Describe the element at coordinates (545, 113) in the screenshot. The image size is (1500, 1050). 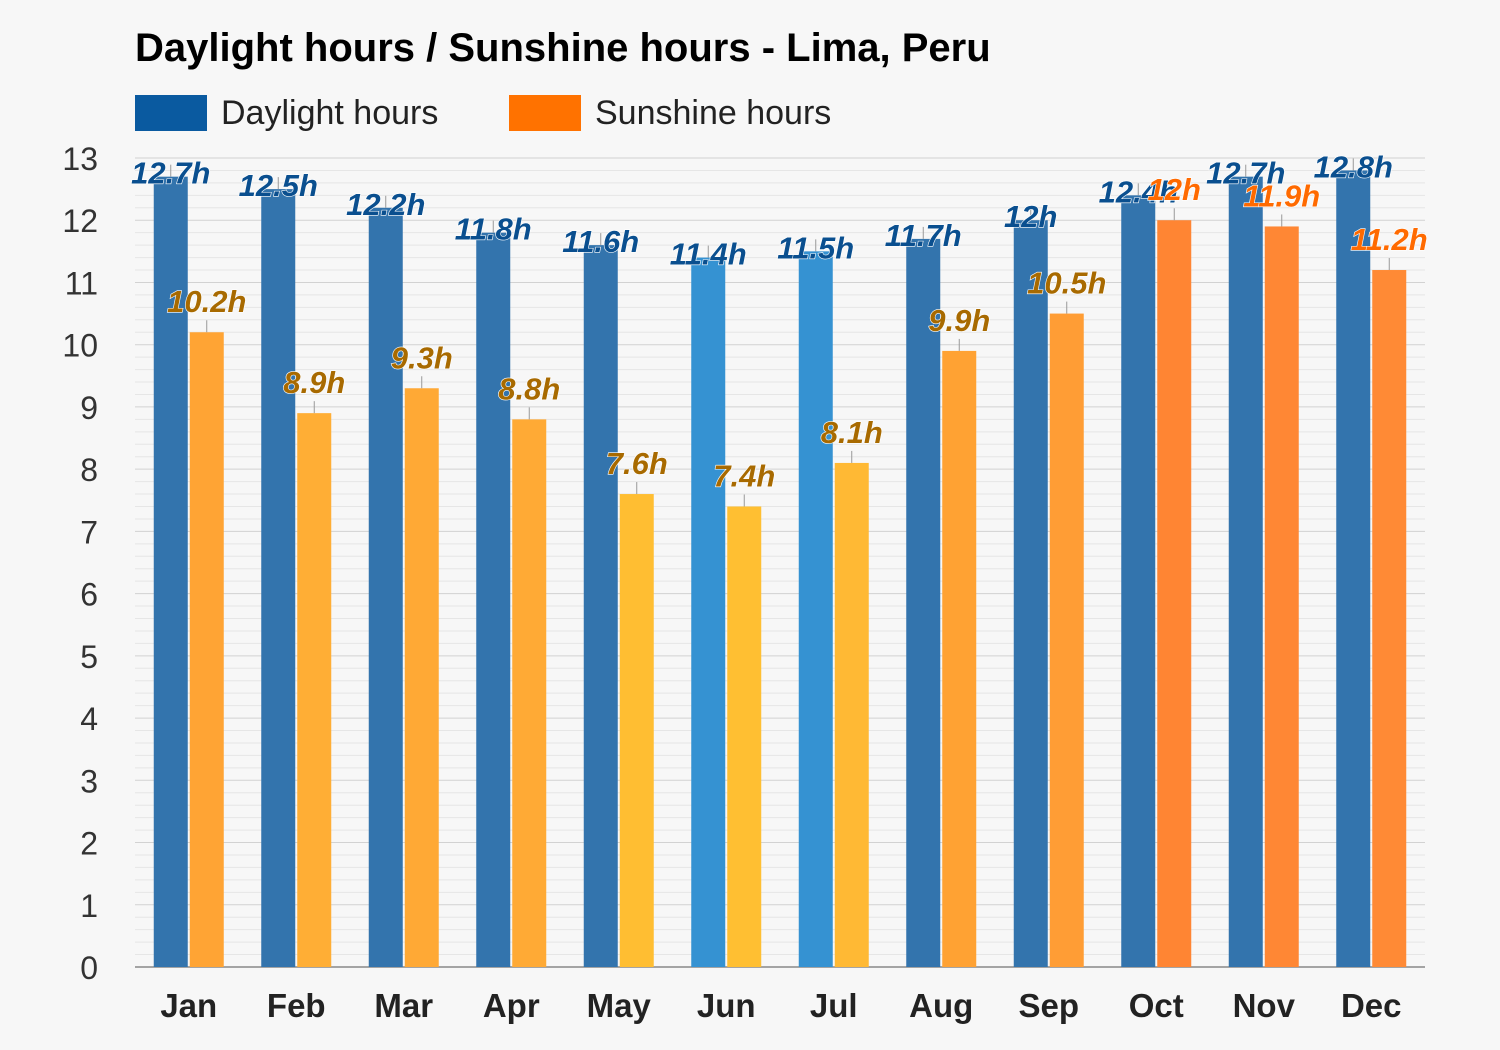
I see `legend-swatch-sunshine` at that location.